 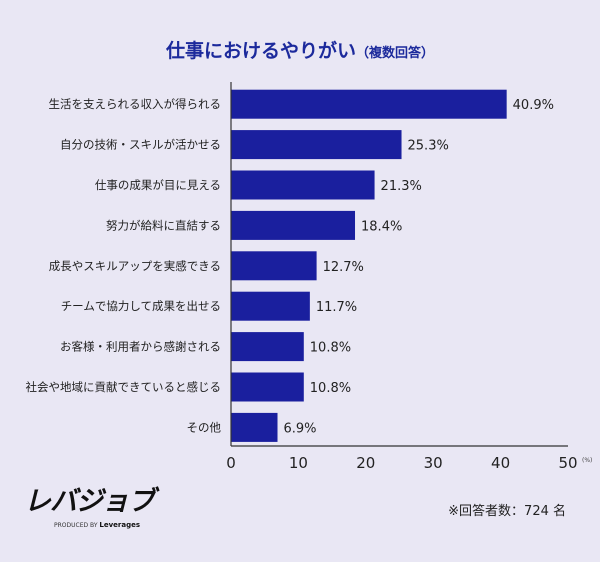 I want to click on x-tick-label: 40, so click(x=500, y=463).